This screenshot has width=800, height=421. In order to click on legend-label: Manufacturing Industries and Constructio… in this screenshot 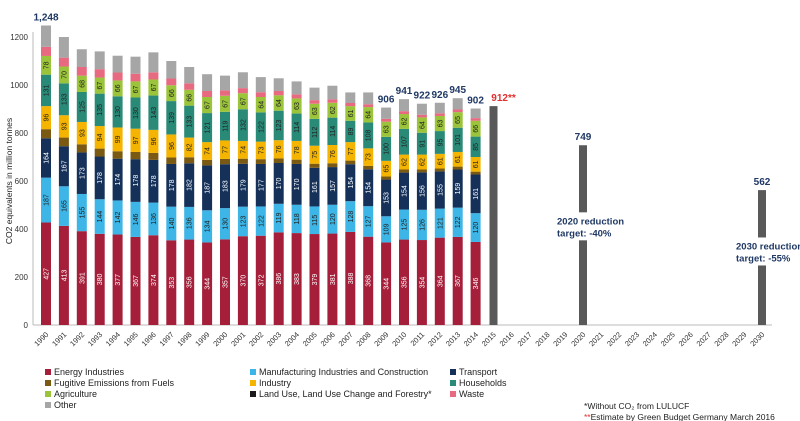, I will do `click(344, 371)`.